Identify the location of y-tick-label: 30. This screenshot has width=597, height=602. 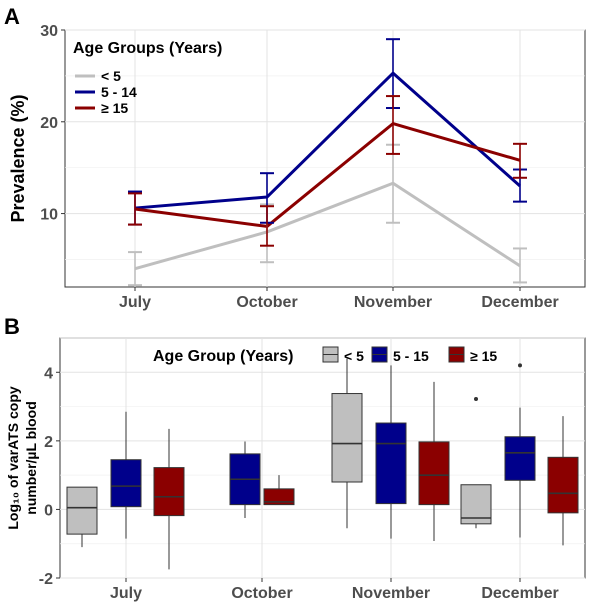
(49, 31).